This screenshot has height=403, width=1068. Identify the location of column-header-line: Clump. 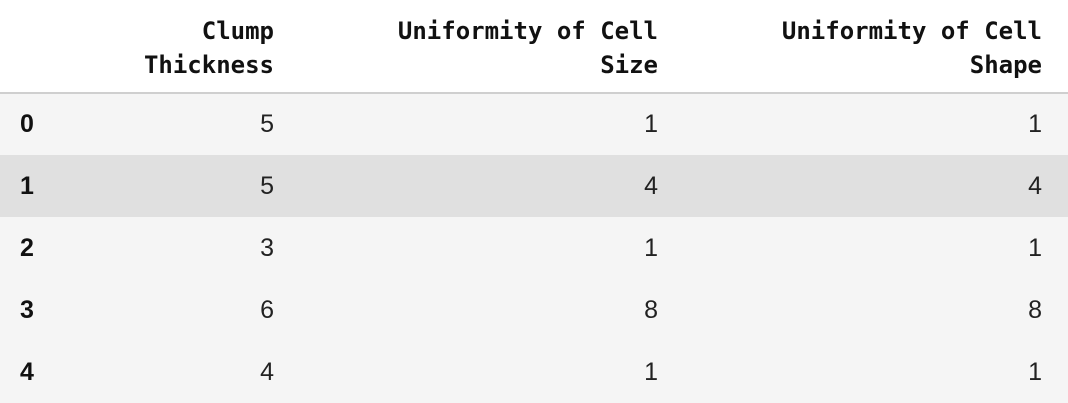
(237, 31).